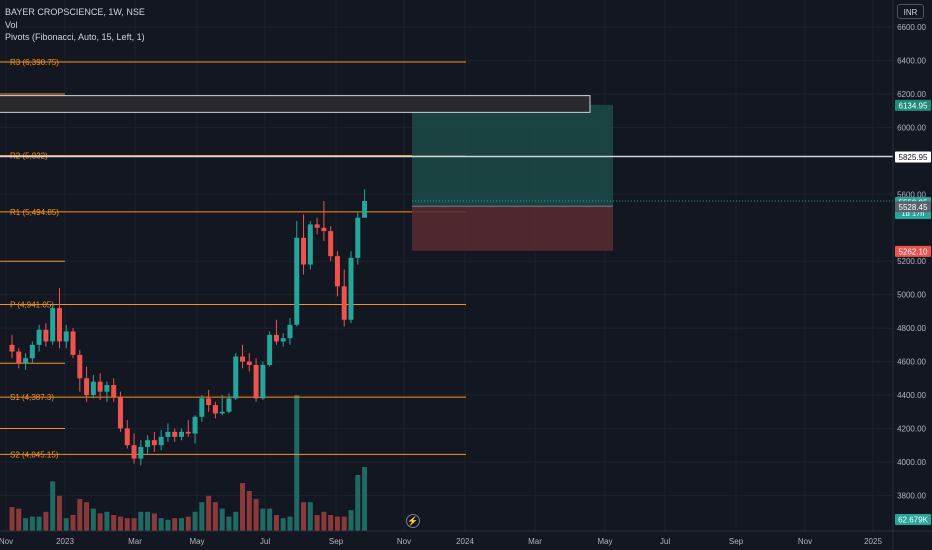 The width and height of the screenshot is (932, 550). What do you see at coordinates (34, 62) in the screenshot?
I see `pivot-label: R3 (6,390.75)` at bounding box center [34, 62].